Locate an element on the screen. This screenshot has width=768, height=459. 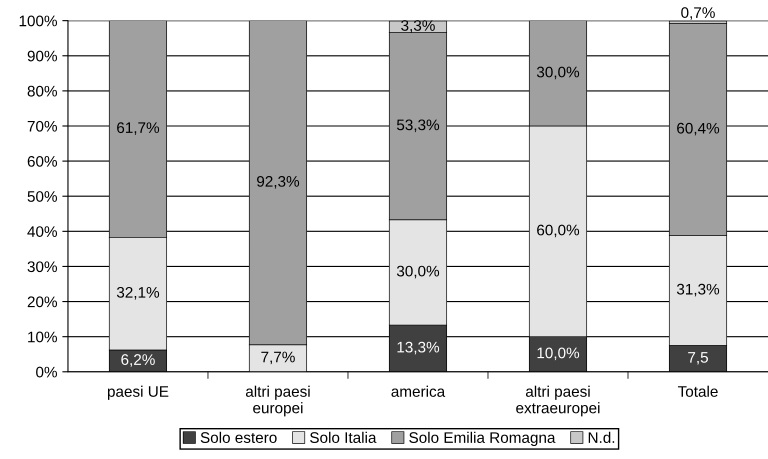
y-tick-label: 100% is located at coordinates (39, 21).